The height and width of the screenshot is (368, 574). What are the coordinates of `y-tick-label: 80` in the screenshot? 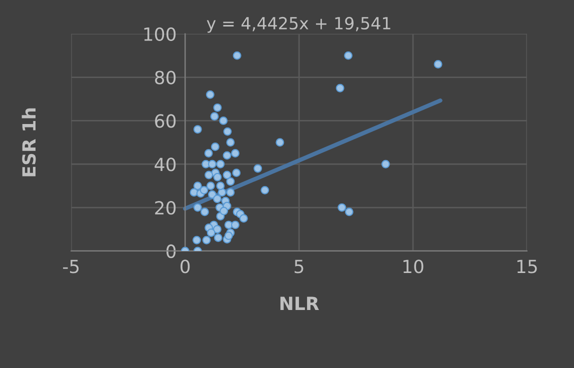 It's located at (165, 77).